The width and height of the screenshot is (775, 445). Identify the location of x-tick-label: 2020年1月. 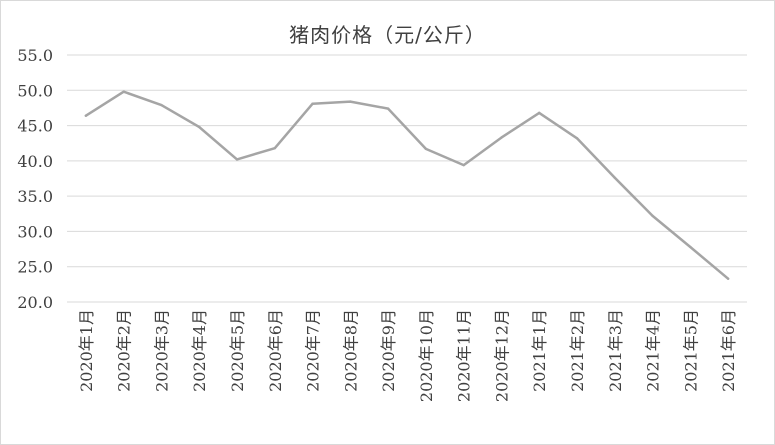
(86, 350).